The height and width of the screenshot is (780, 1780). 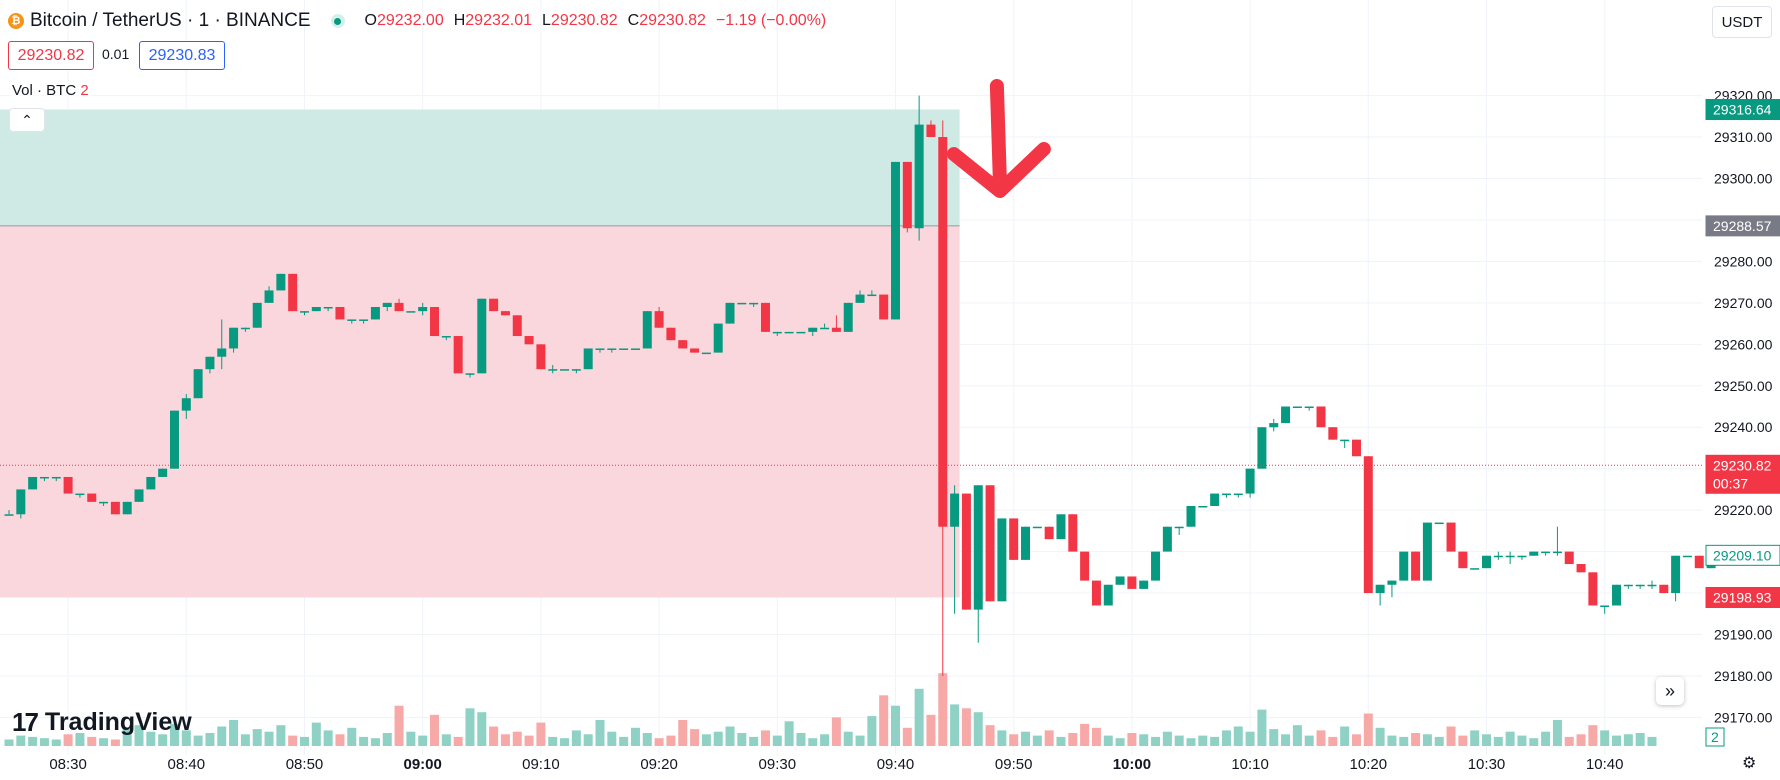 I want to click on collapse-legend-button: ⌃, so click(x=27, y=120).